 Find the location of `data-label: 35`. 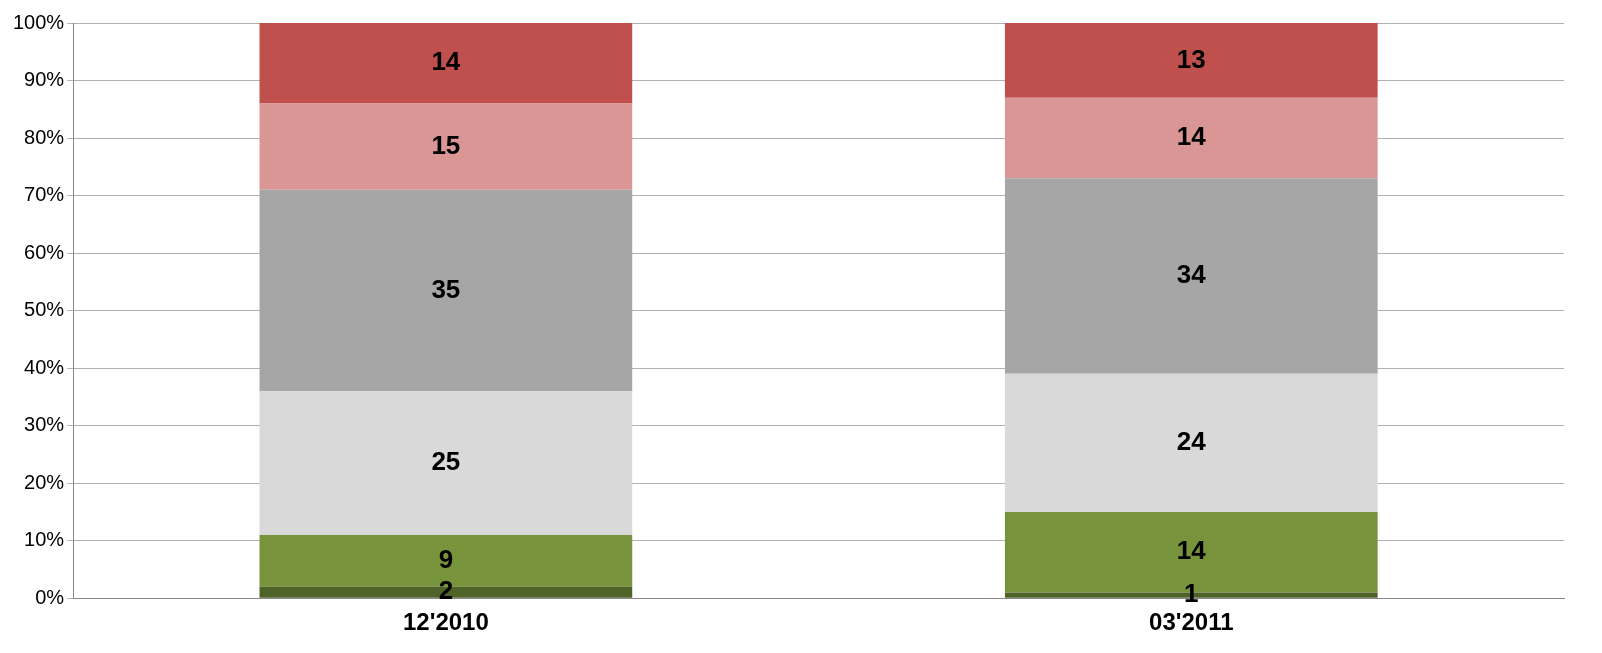

data-label: 35 is located at coordinates (446, 288).